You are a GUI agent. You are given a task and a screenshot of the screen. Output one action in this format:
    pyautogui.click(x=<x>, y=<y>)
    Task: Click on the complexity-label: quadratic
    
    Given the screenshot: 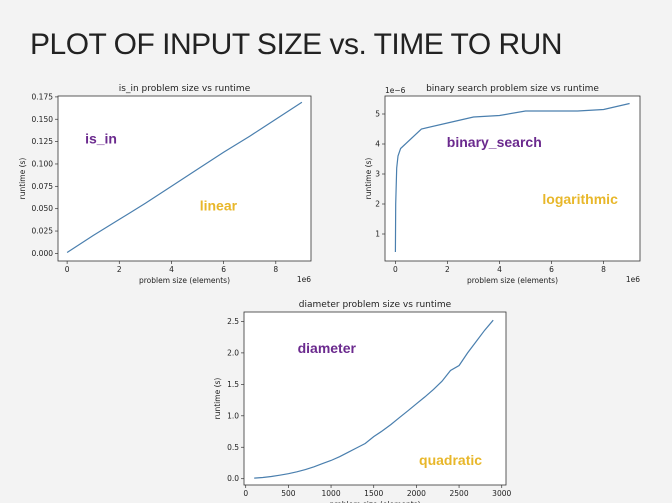 What is the action you would take?
    pyautogui.click(x=450, y=460)
    